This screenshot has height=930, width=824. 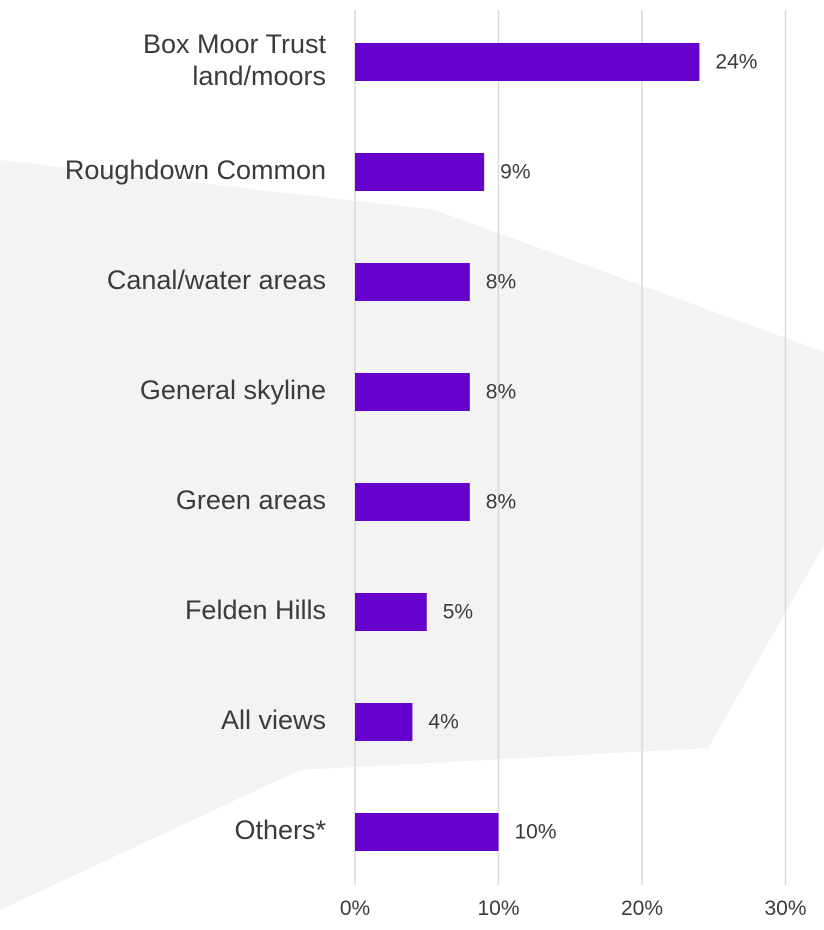 What do you see at coordinates (255, 610) in the screenshot?
I see `category-label-5: Felden Hills` at bounding box center [255, 610].